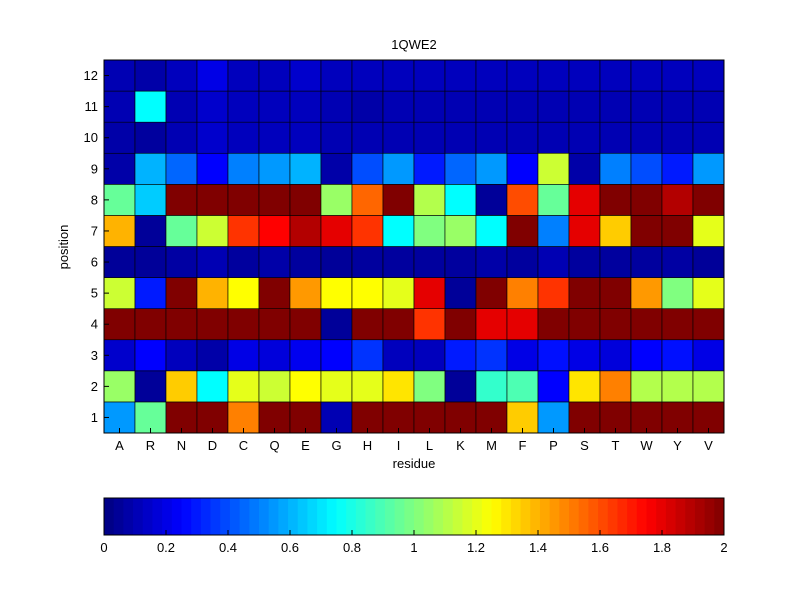 The image size is (800, 600). What do you see at coordinates (584, 445) in the screenshot?
I see `x-tick-label: S` at bounding box center [584, 445].